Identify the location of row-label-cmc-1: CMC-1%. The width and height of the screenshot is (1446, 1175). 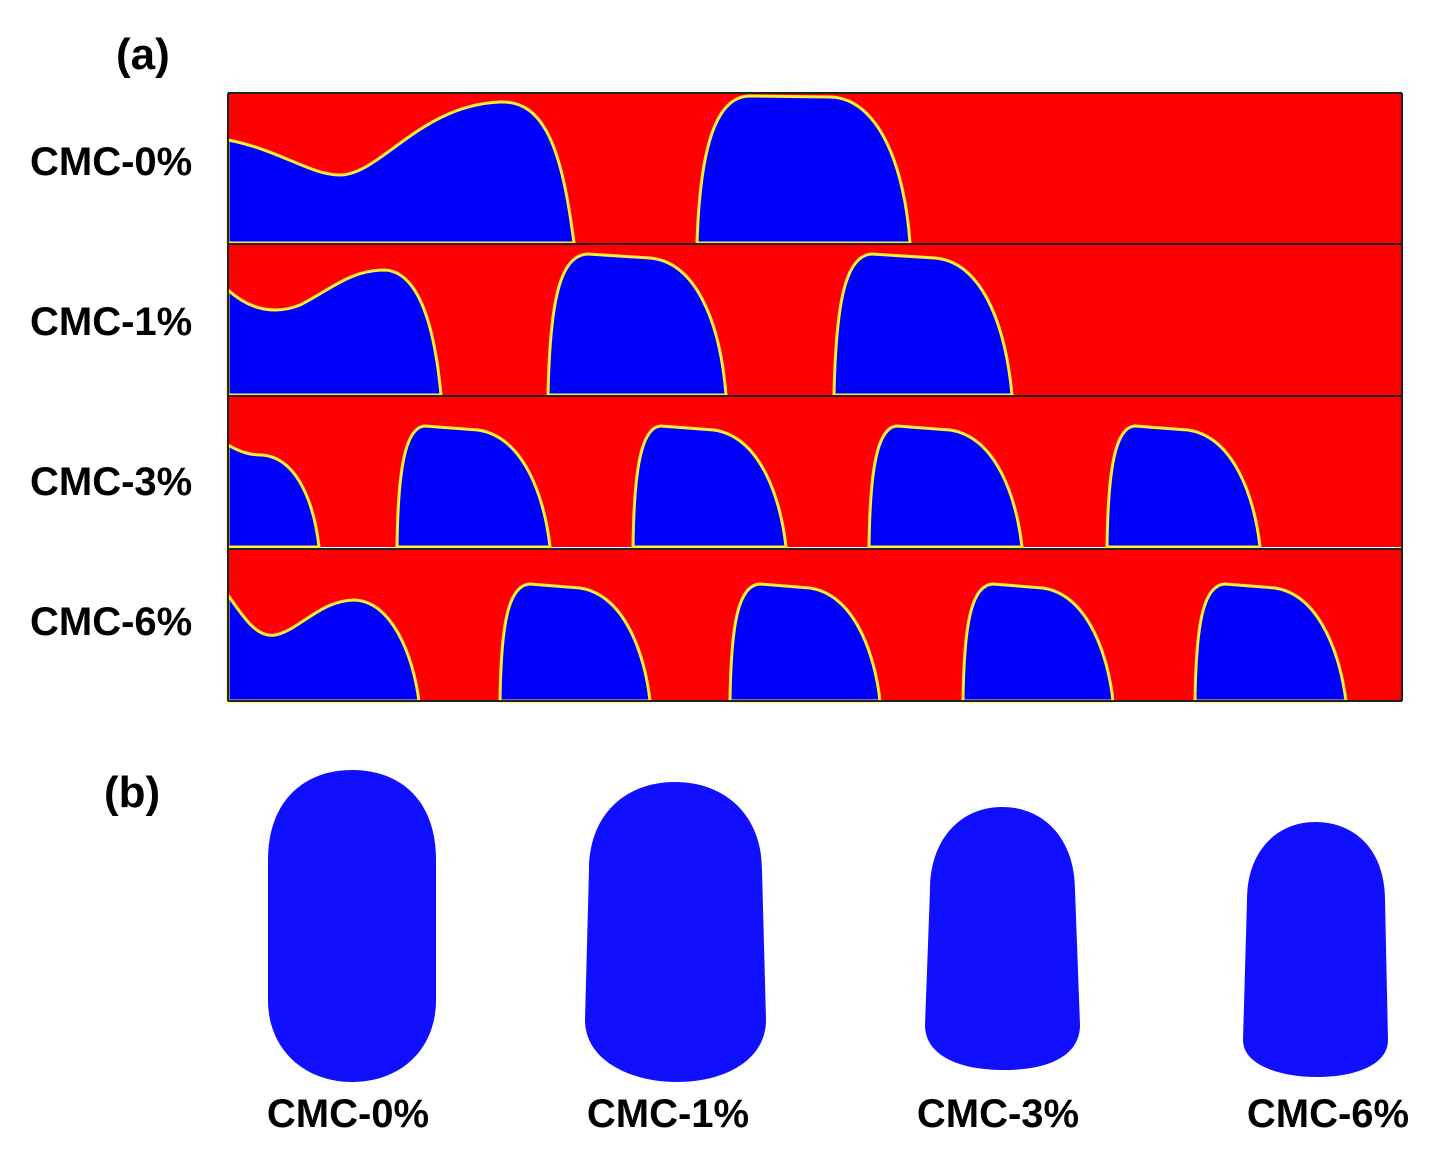
(111, 322).